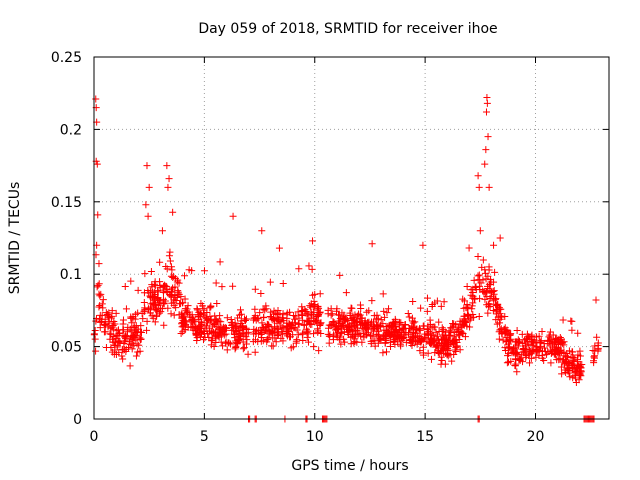  I want to click on x-tick-label: 10, so click(315, 437).